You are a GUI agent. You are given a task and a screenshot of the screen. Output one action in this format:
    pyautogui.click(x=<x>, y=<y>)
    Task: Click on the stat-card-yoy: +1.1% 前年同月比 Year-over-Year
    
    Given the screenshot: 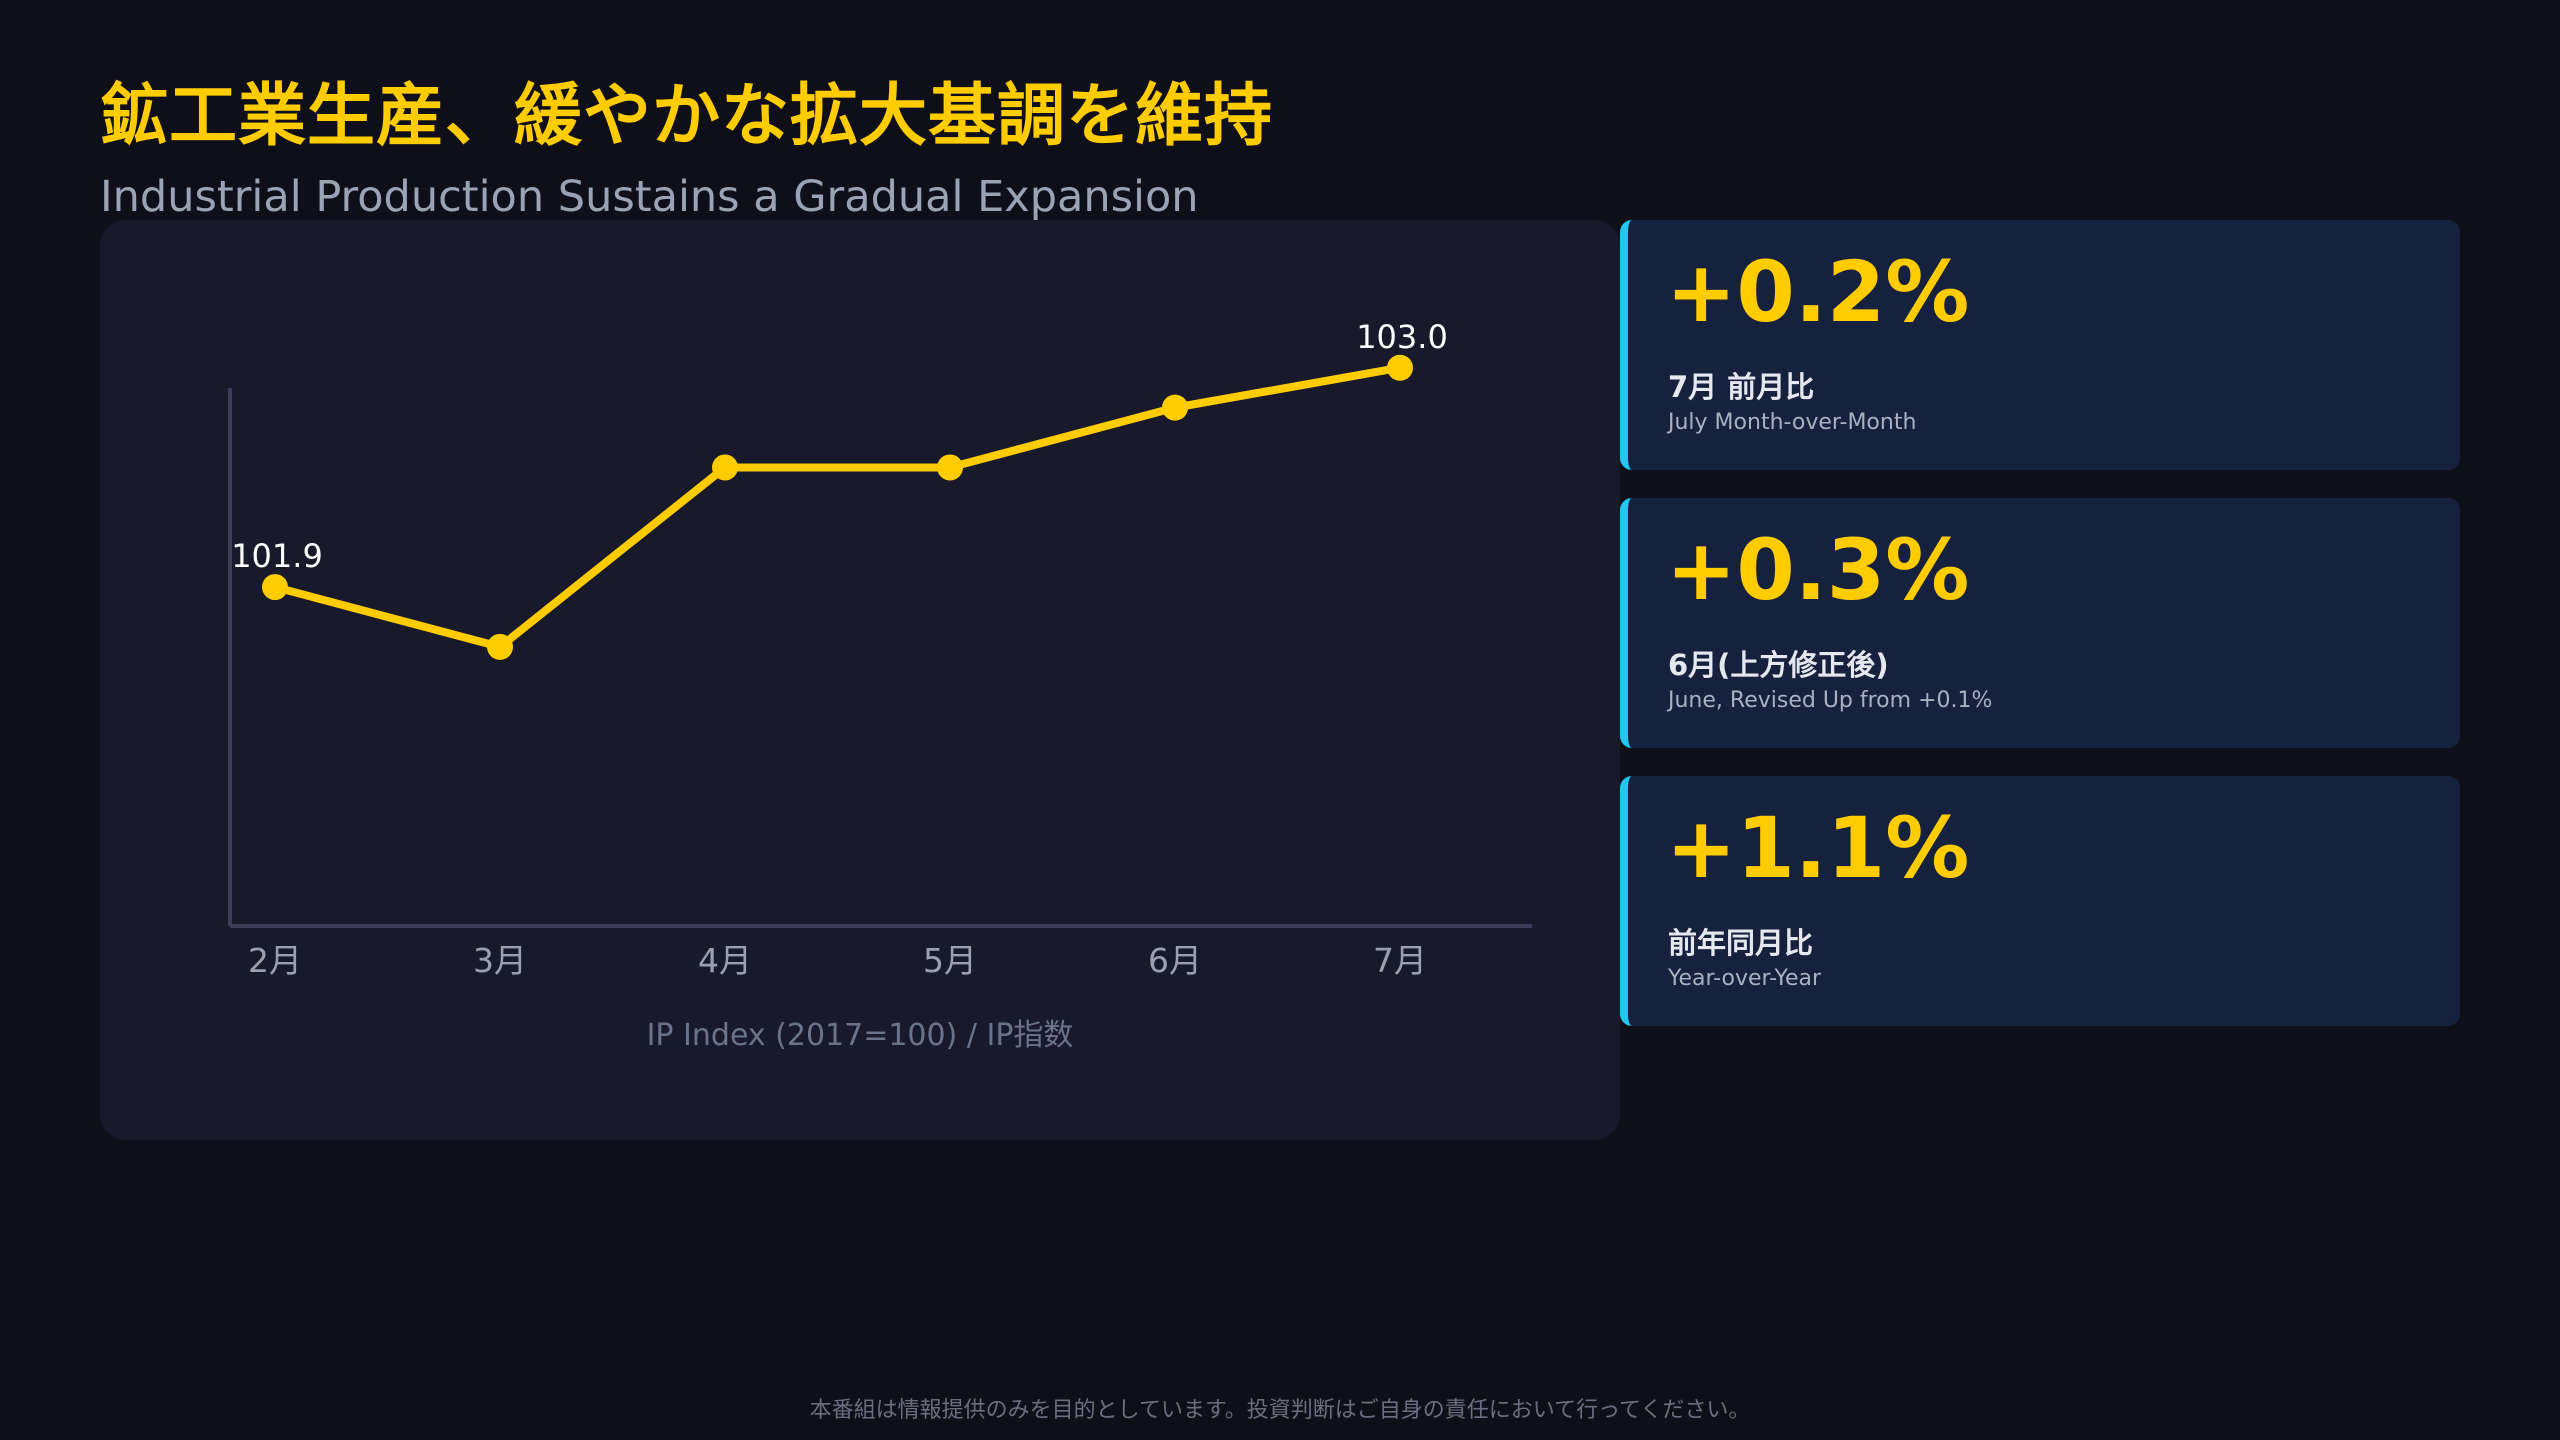 What is the action you would take?
    pyautogui.click(x=2040, y=901)
    